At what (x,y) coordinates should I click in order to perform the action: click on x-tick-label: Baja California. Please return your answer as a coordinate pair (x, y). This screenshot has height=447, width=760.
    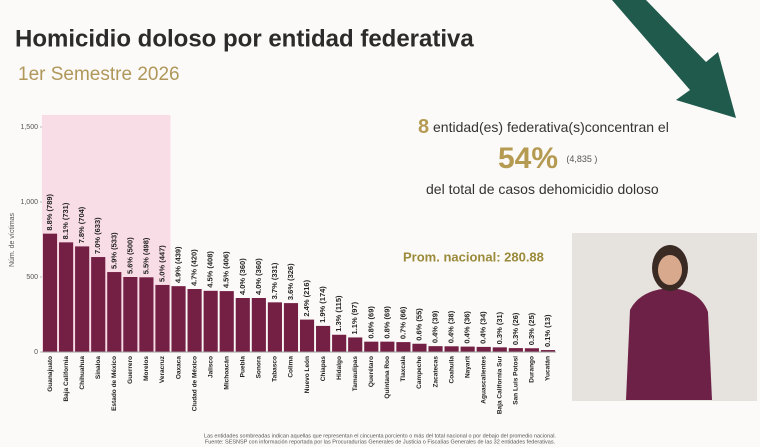
    Looking at the image, I should click on (66, 379).